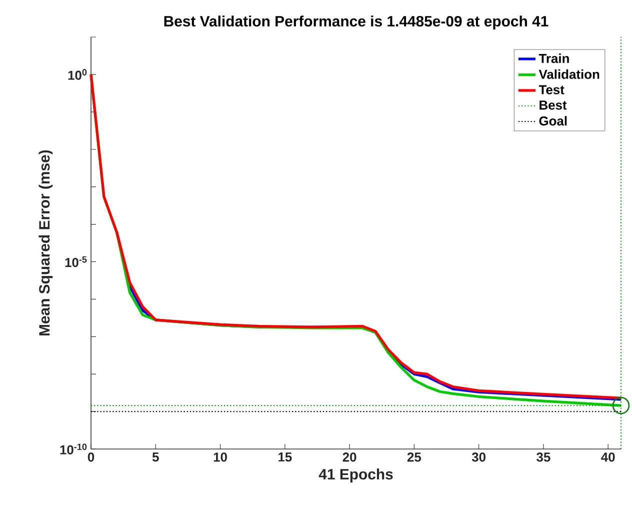  What do you see at coordinates (608, 457) in the screenshot?
I see `x-tick-label: 40` at bounding box center [608, 457].